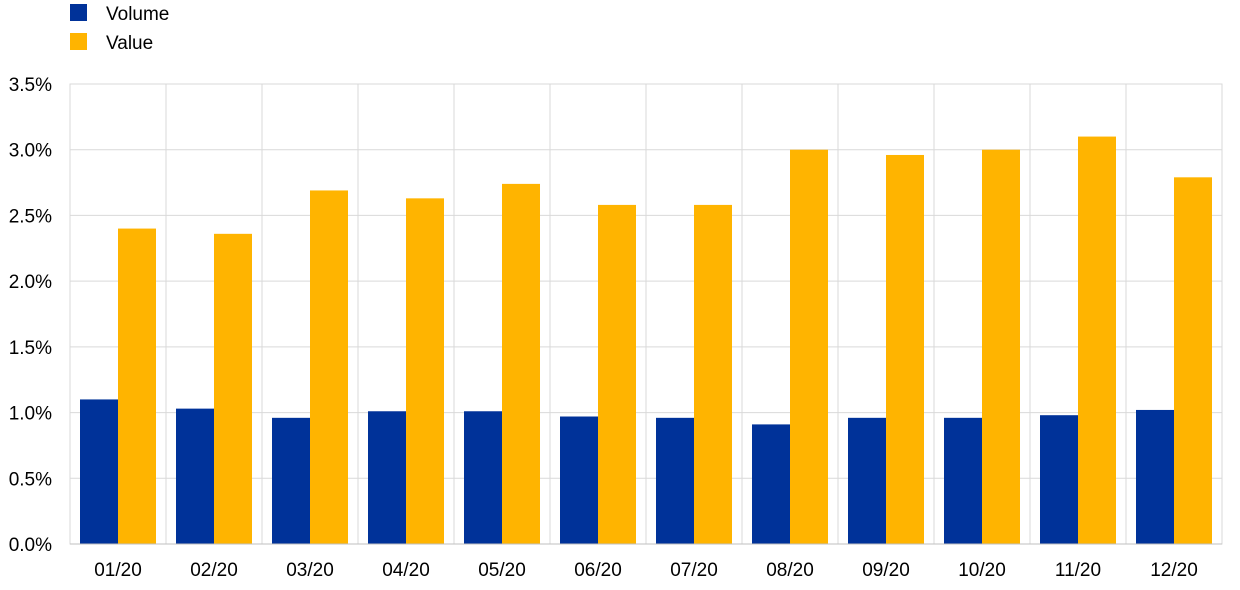  I want to click on x-tick-label: 12/20, so click(1174, 570).